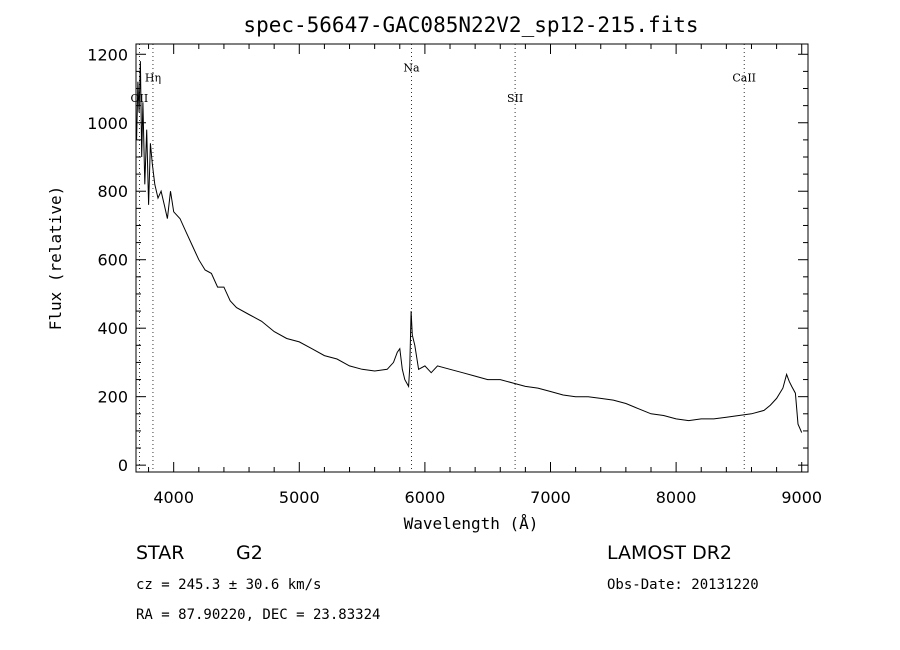 This screenshot has height=650, width=900. What do you see at coordinates (471, 523) in the screenshot?
I see `x-axis-label: Wavelength (Å)` at bounding box center [471, 523].